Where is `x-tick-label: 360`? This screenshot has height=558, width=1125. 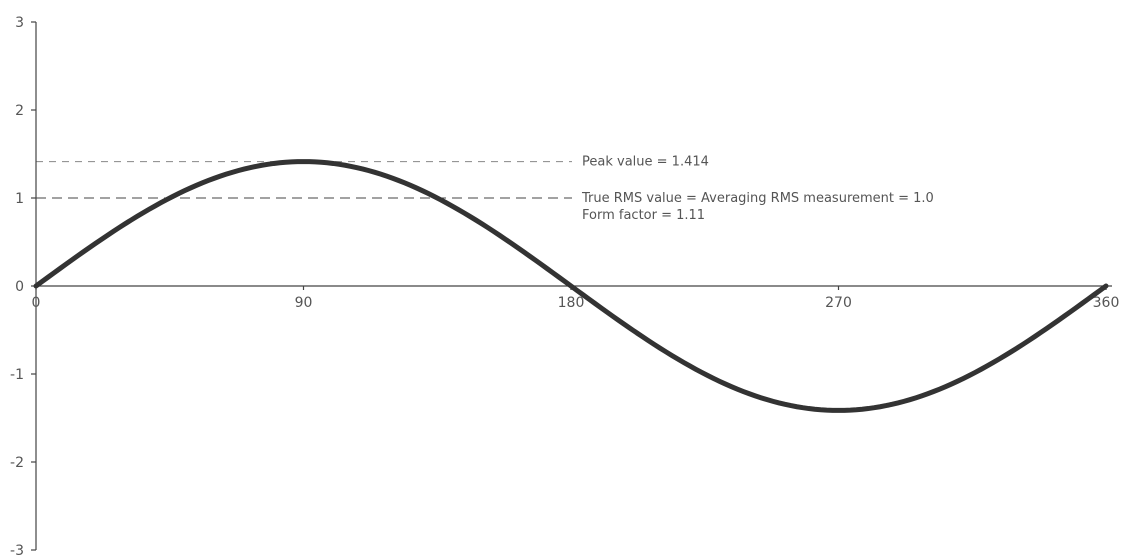 x-tick-label: 360 is located at coordinates (1106, 303).